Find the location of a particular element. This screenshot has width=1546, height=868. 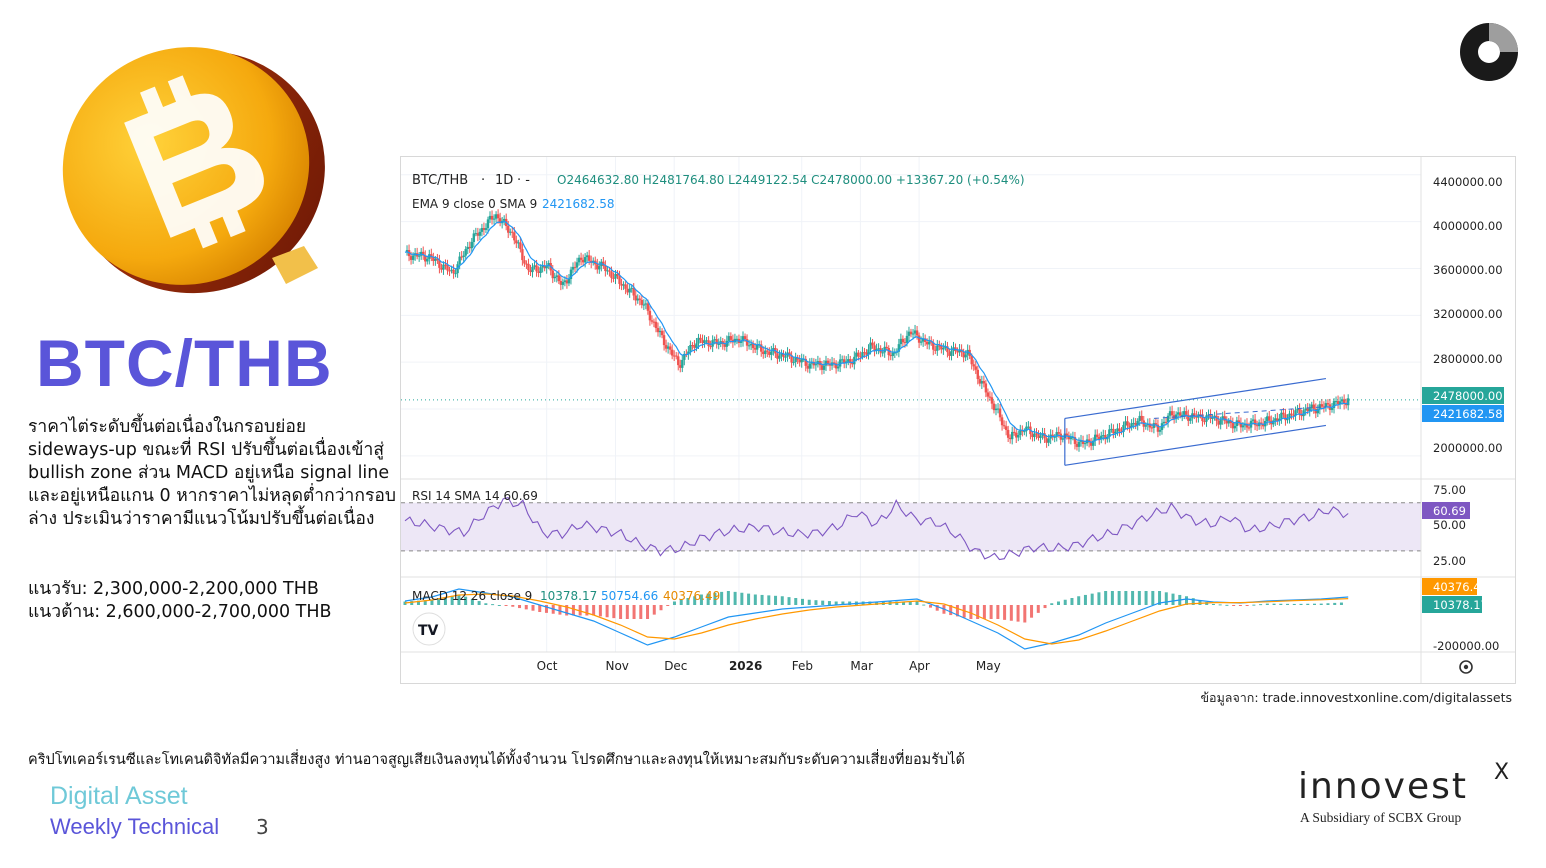

tradingview-icon: TV is located at coordinates (429, 629).